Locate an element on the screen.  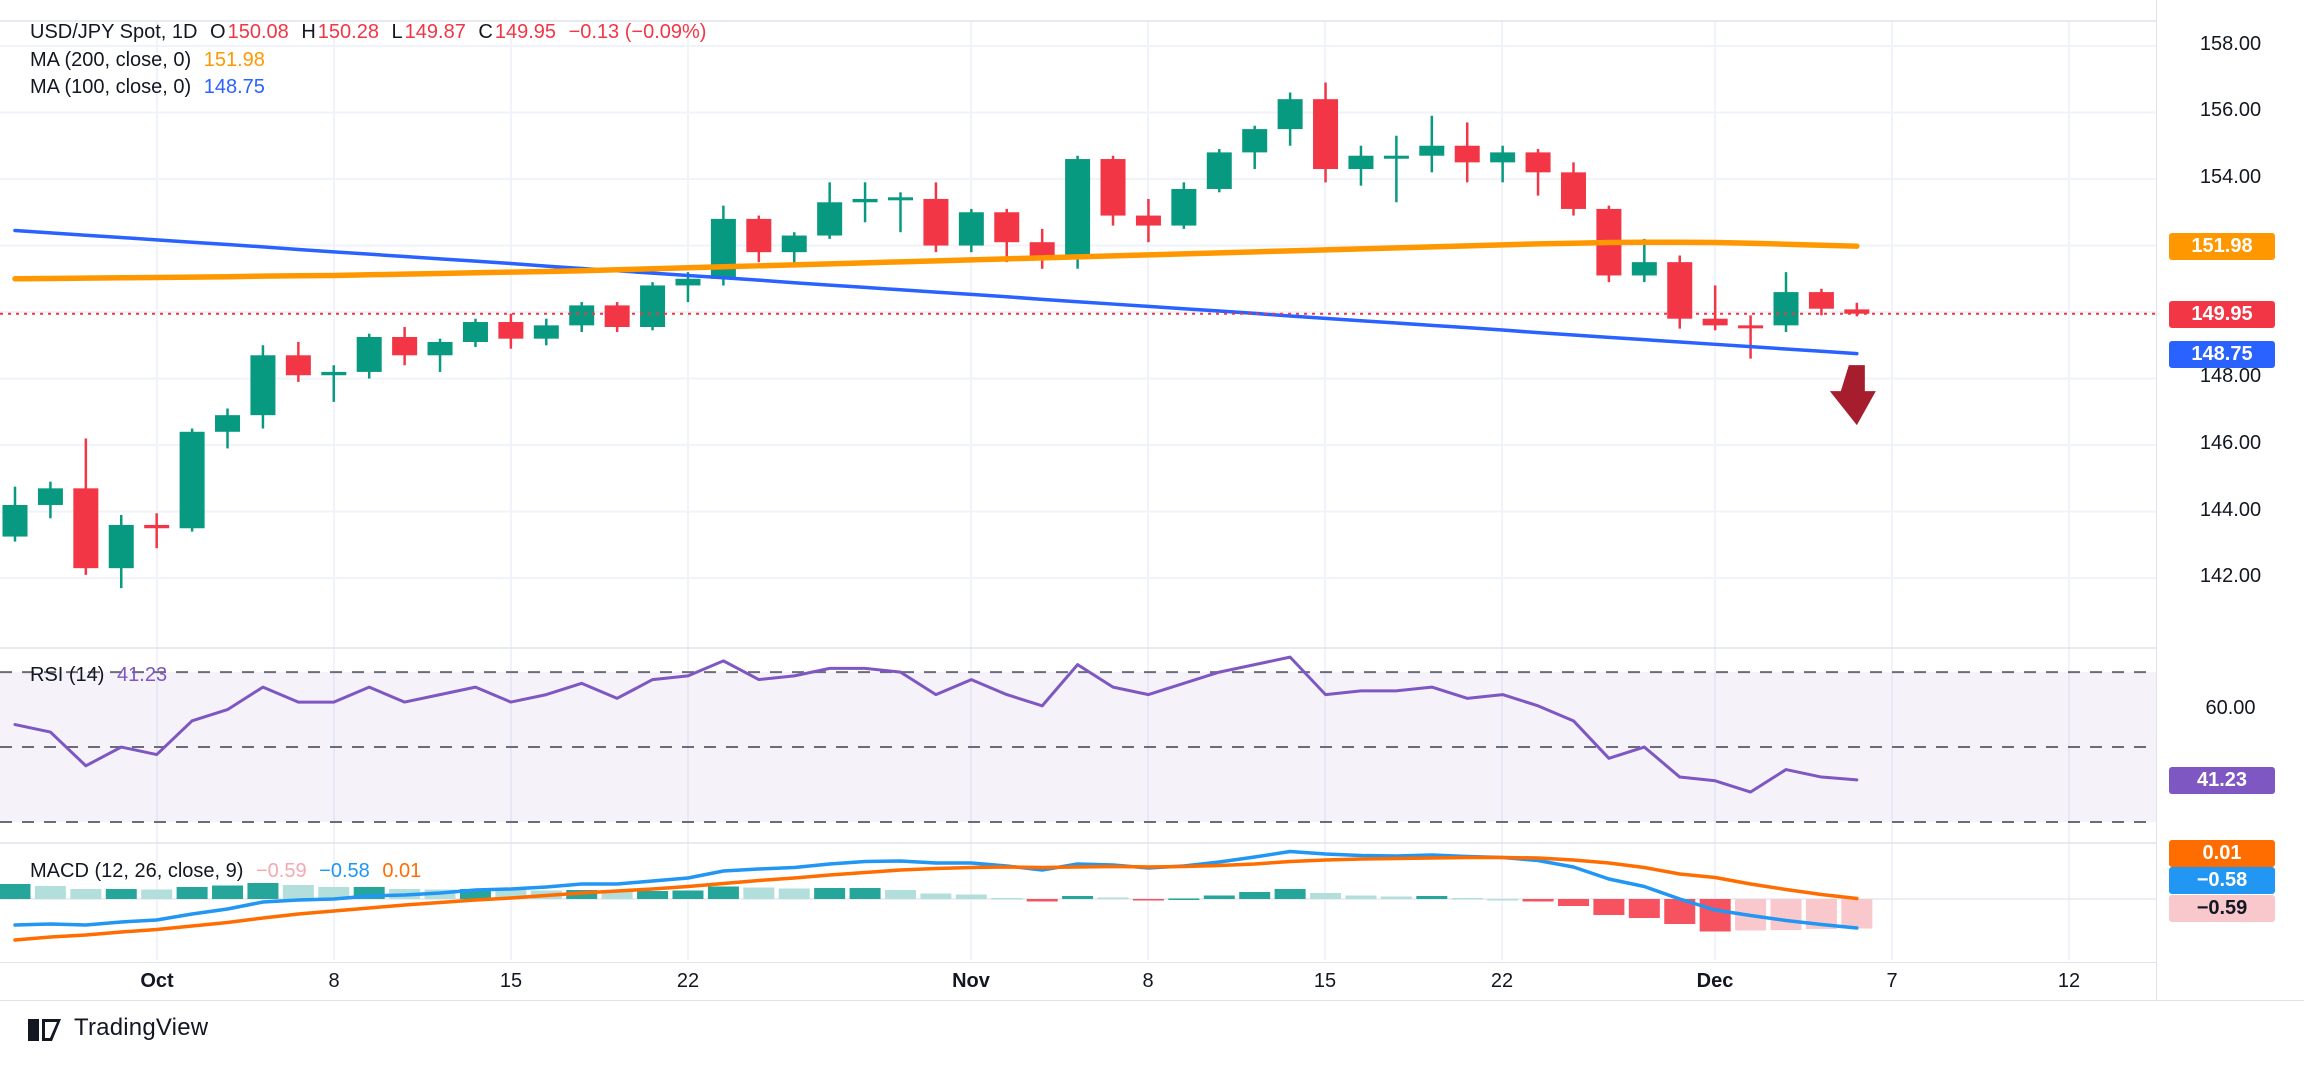
price-axis-label: 156.00 is located at coordinates (2230, 110).